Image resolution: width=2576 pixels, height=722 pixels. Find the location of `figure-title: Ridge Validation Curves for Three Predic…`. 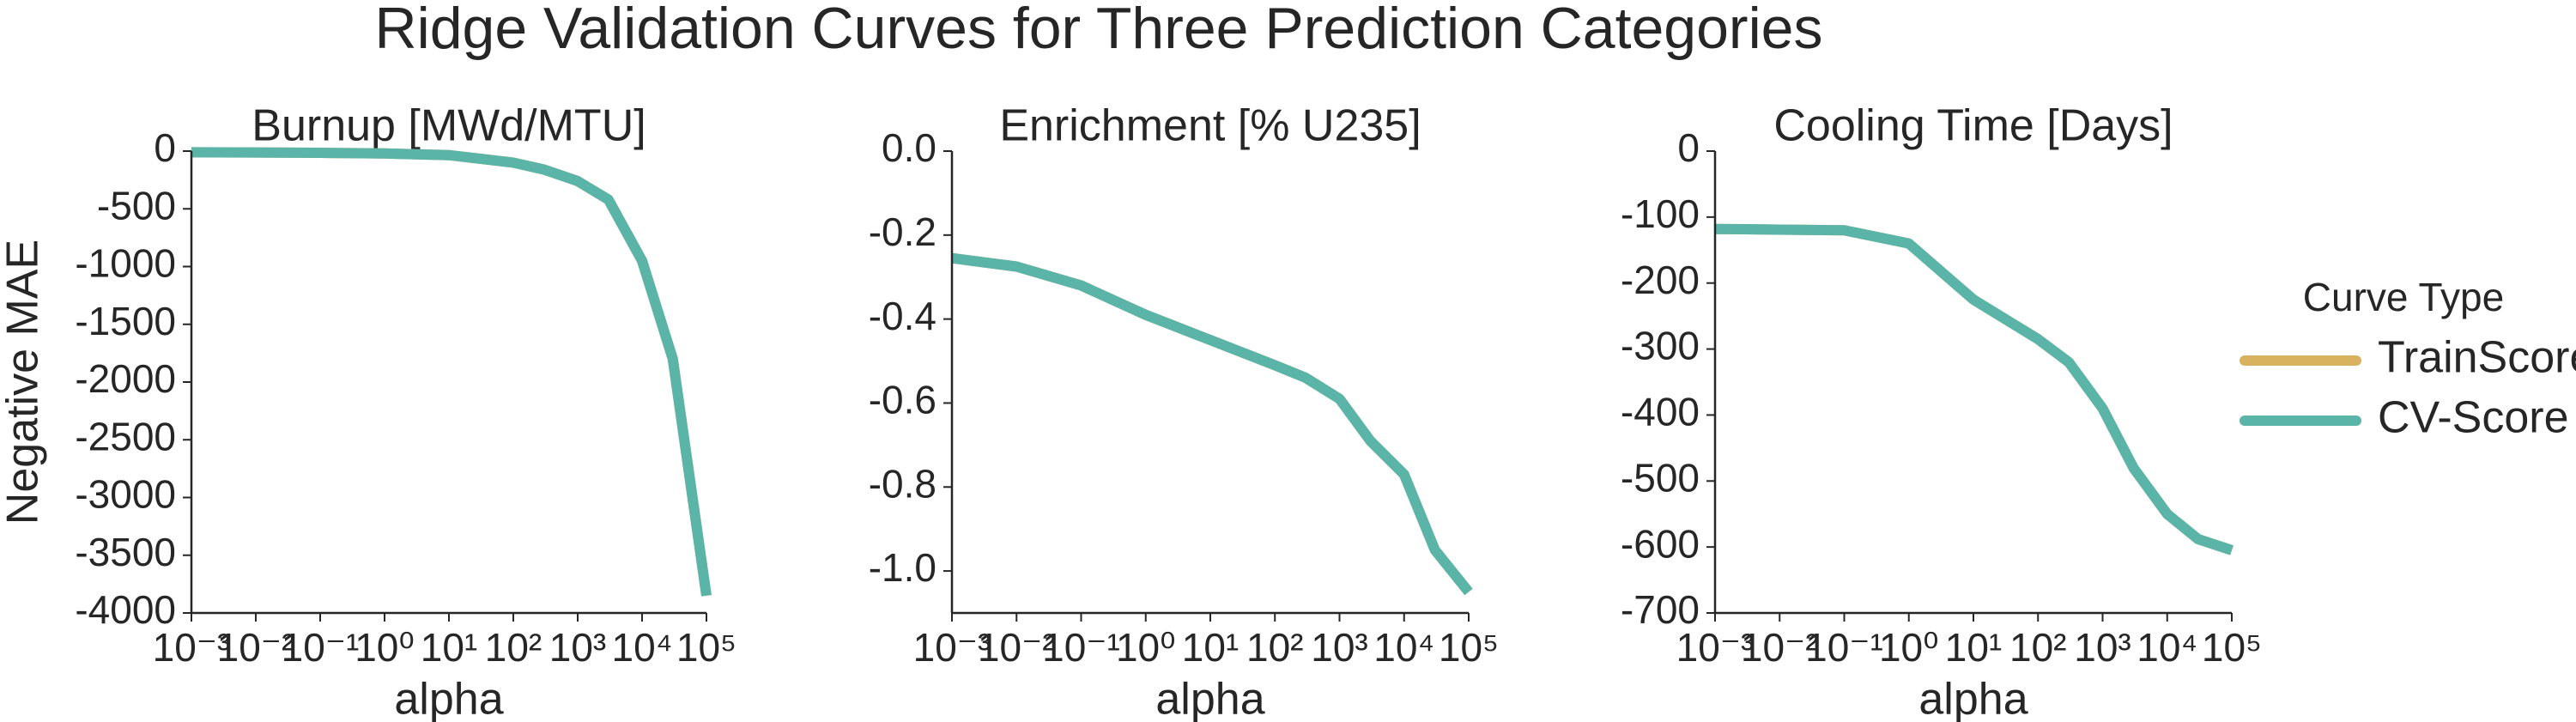

figure-title: Ridge Validation Curves for Three Predic… is located at coordinates (1098, 30).